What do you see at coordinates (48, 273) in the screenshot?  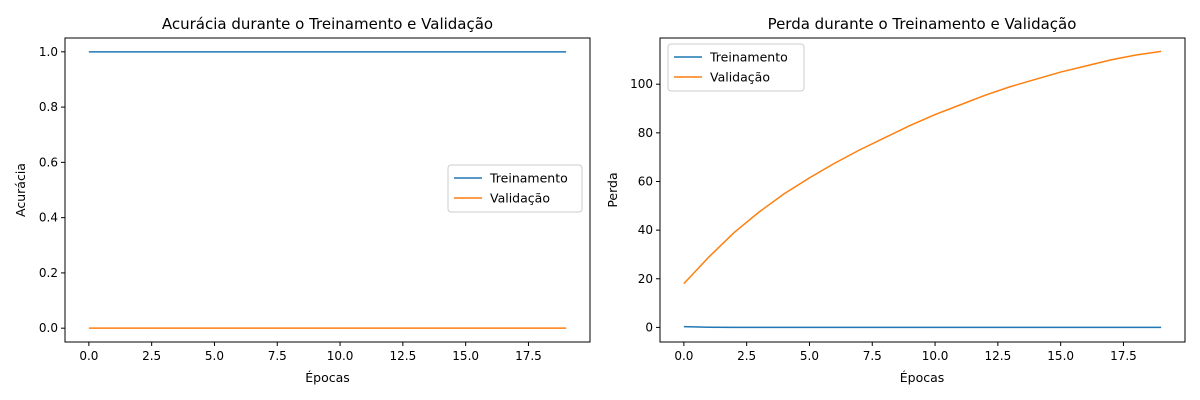 I see `y-tick-label: 0.2` at bounding box center [48, 273].